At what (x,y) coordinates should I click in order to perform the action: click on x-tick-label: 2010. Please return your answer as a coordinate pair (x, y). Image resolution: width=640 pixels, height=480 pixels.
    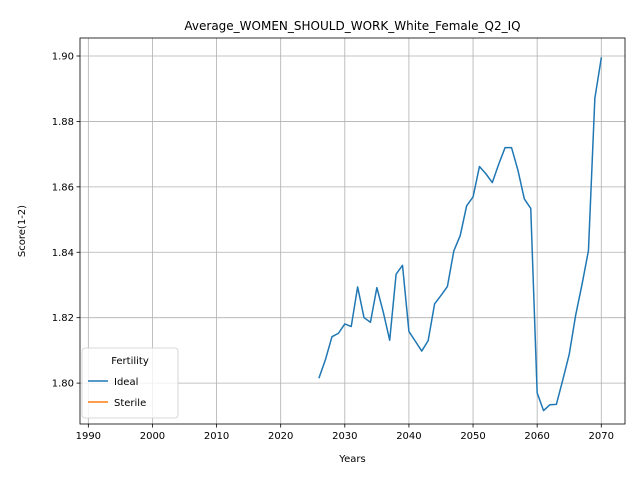
    Looking at the image, I should click on (216, 436).